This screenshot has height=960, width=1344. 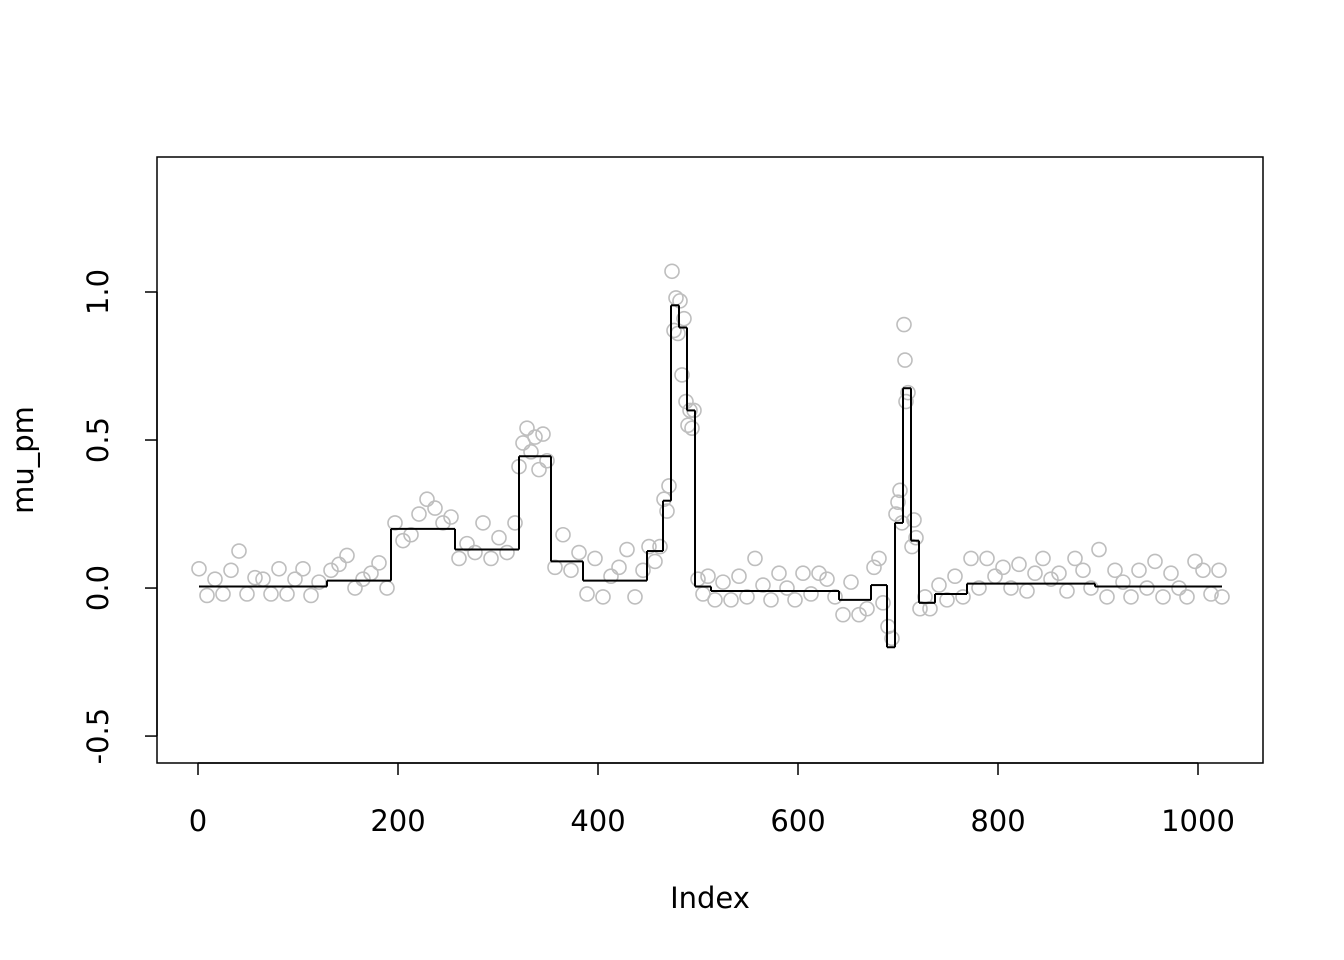 What do you see at coordinates (397, 821) in the screenshot?
I see `x-tick-label: 200` at bounding box center [397, 821].